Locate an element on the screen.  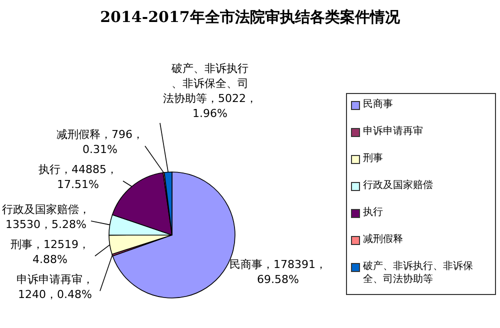
data-label: 破产、非诉执行、非诉保全、司法协助等，5022，1.96% is located at coordinates (210, 91).